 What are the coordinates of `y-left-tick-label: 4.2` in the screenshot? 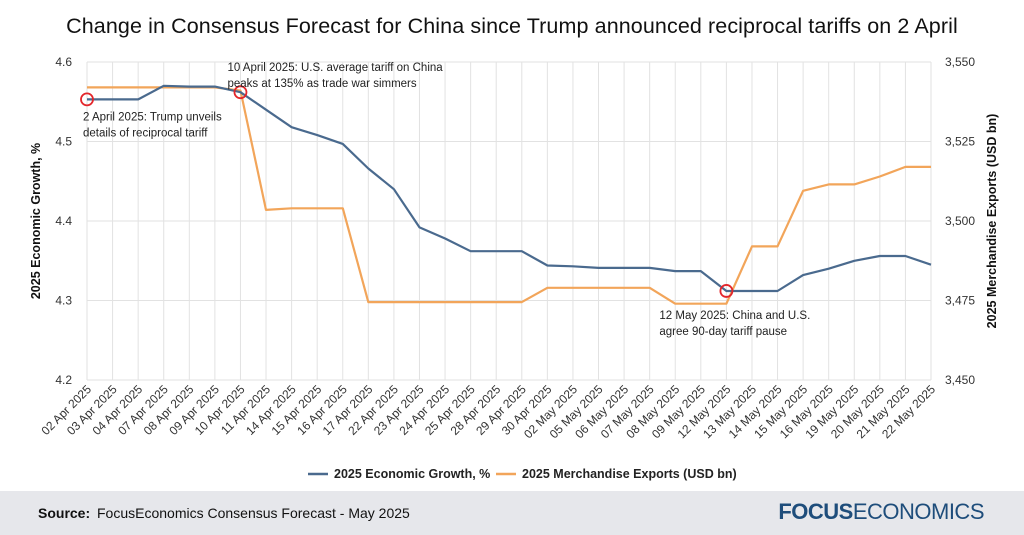 It's located at (63, 380).